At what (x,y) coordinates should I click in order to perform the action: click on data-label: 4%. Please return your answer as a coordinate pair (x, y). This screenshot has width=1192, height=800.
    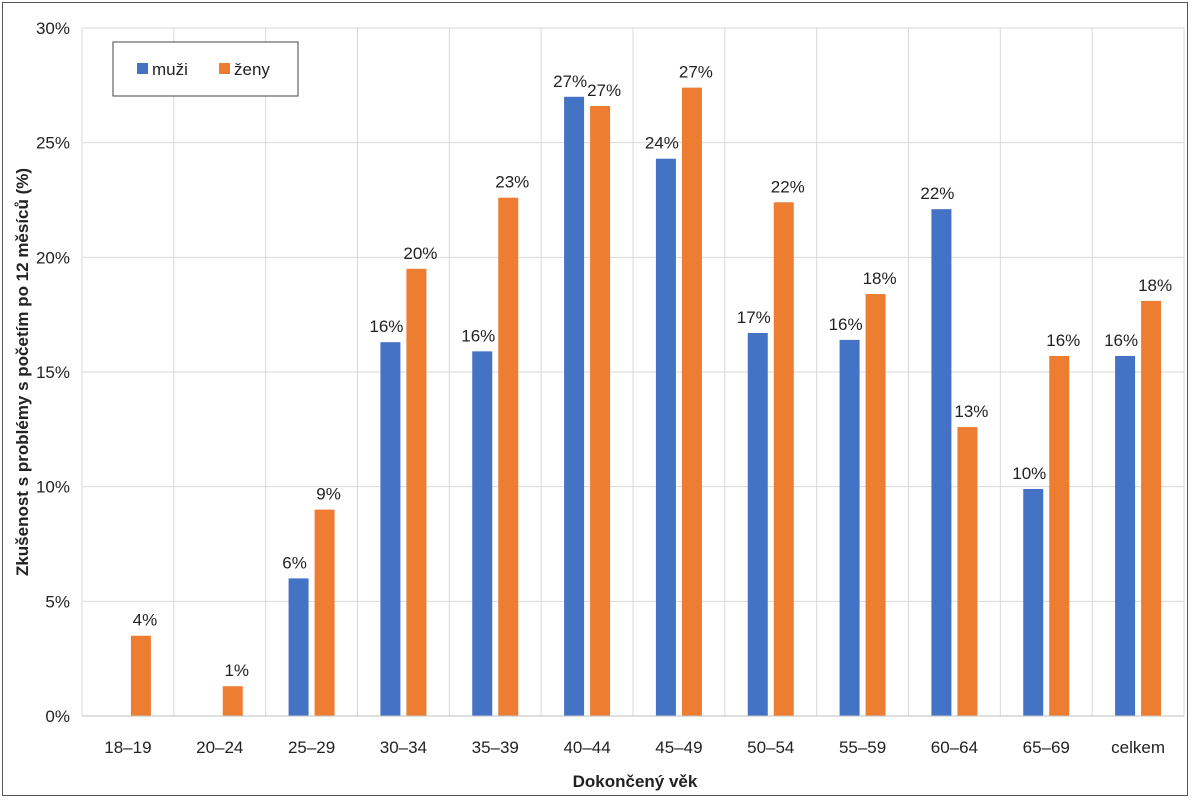
    Looking at the image, I should click on (145, 620).